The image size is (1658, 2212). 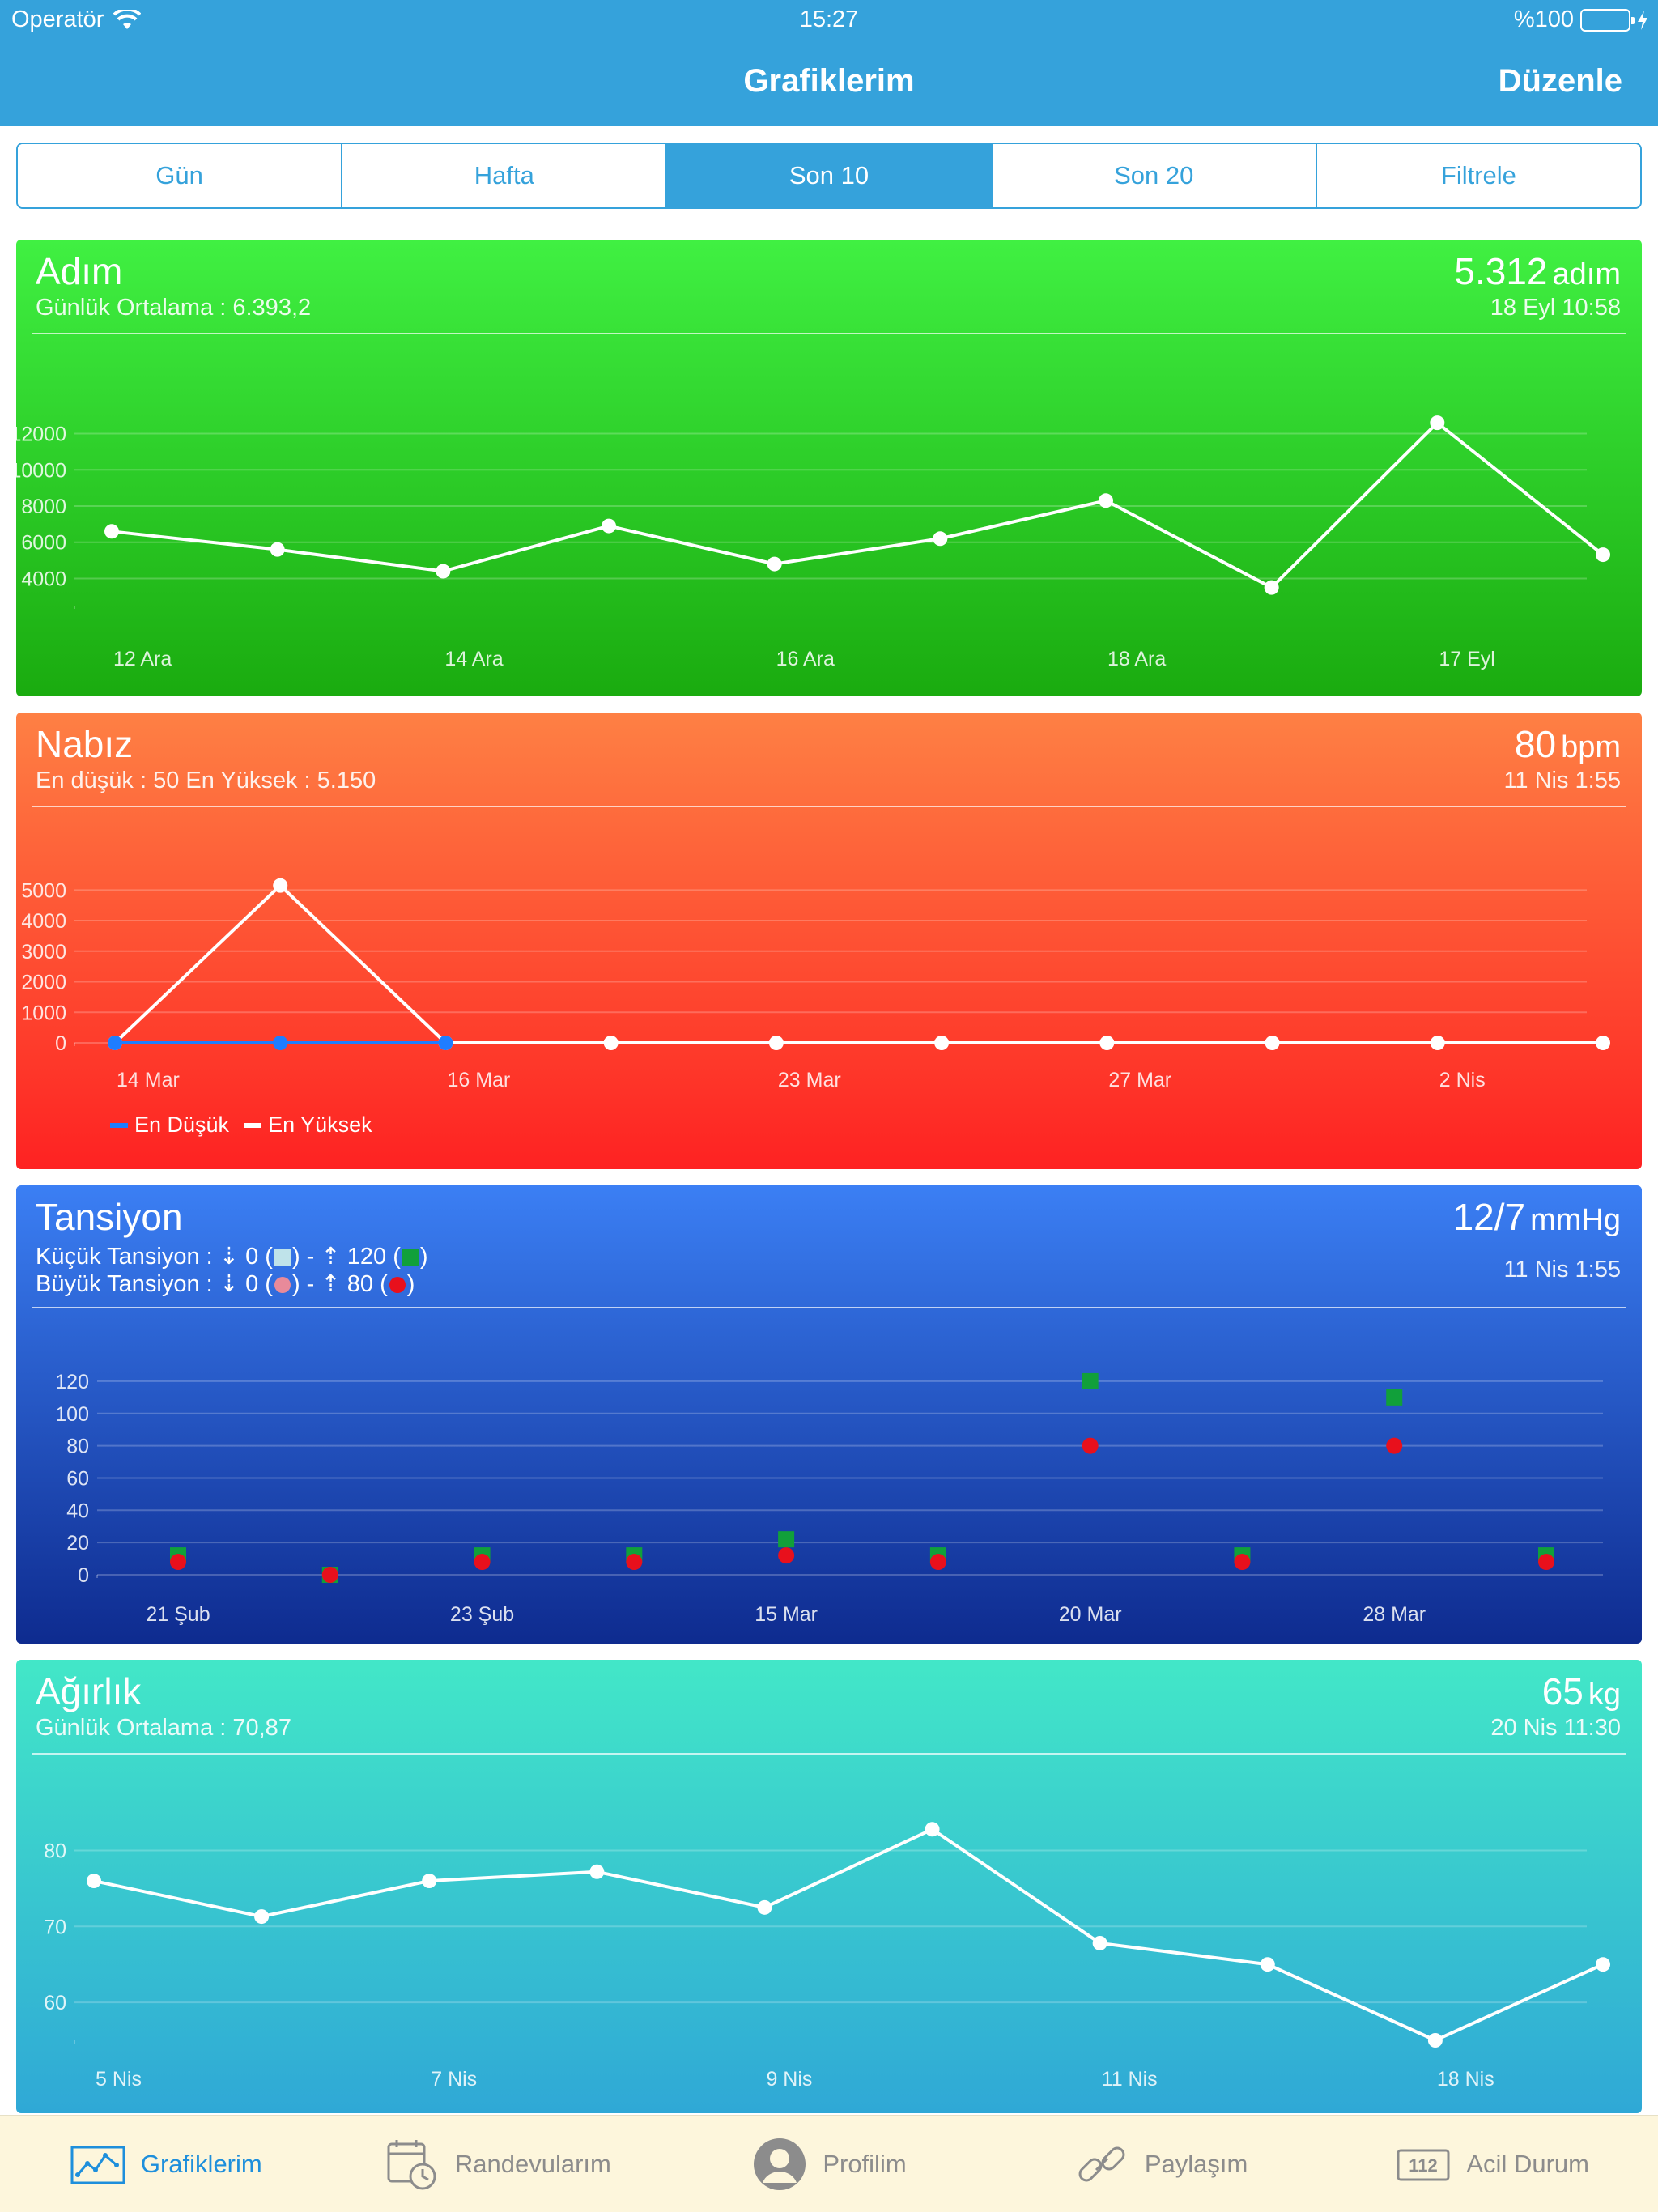 What do you see at coordinates (43, 543) in the screenshot?
I see `y-tick-label: 6000` at bounding box center [43, 543].